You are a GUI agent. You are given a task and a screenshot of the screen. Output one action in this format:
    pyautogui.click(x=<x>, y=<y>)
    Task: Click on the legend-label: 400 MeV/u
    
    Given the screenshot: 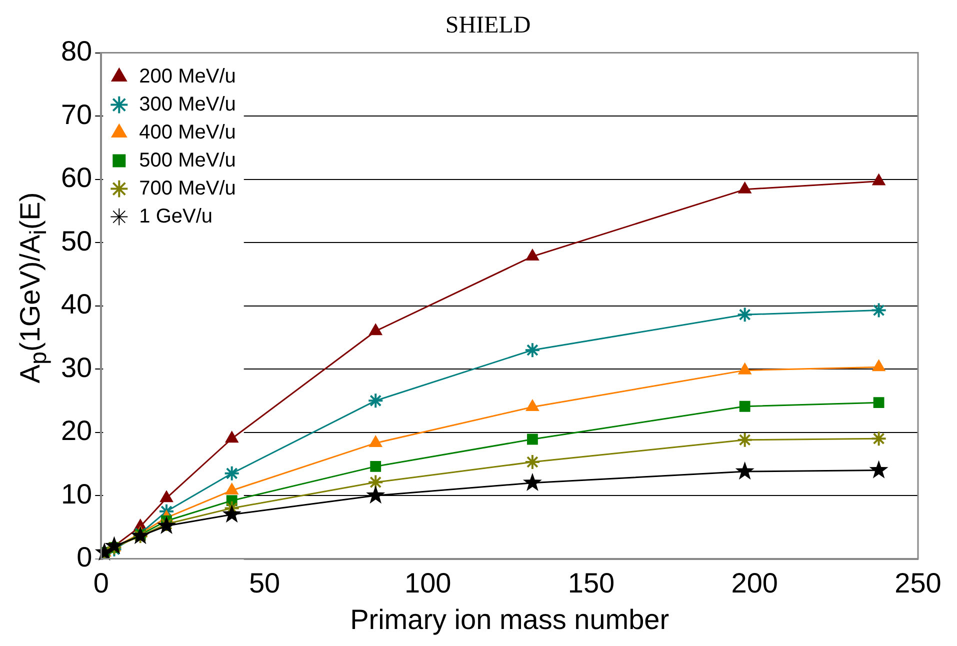 What is the action you would take?
    pyautogui.click(x=187, y=132)
    